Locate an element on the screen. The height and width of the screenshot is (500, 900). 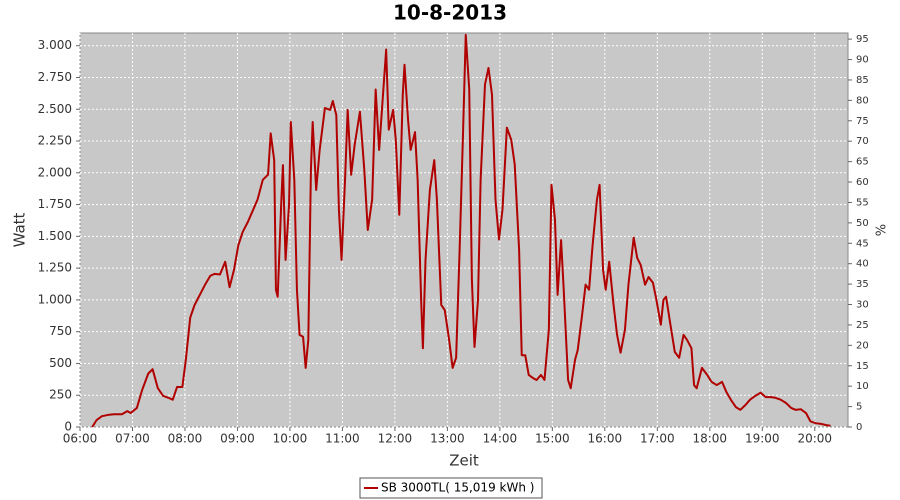
legend-label: SB 3000TL( 15,019 kWh ) is located at coordinates (457, 488).